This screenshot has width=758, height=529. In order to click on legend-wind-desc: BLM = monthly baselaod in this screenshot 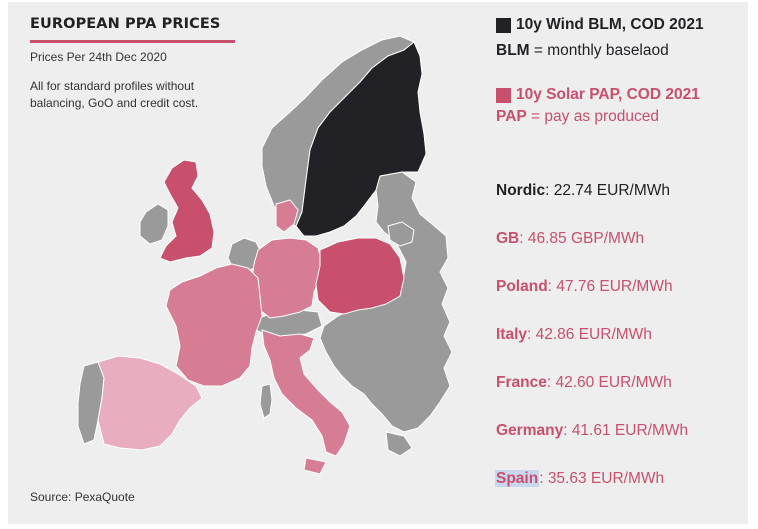, I will do `click(582, 51)`.